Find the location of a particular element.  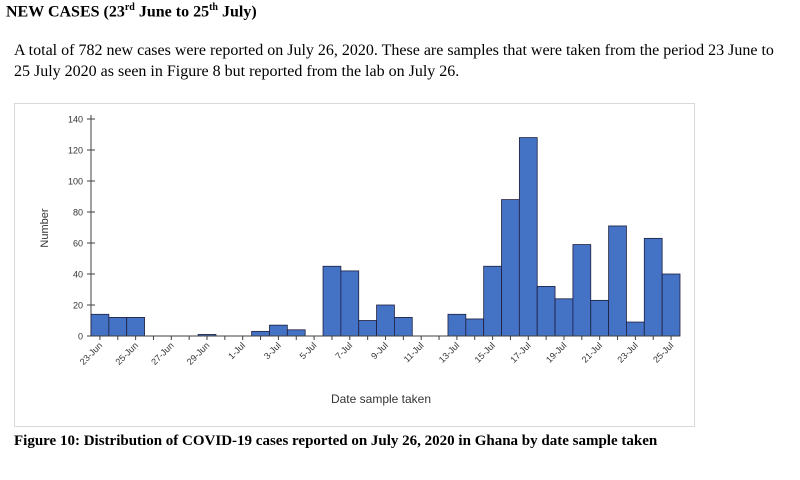

bar-20-Jul is located at coordinates (582, 290).